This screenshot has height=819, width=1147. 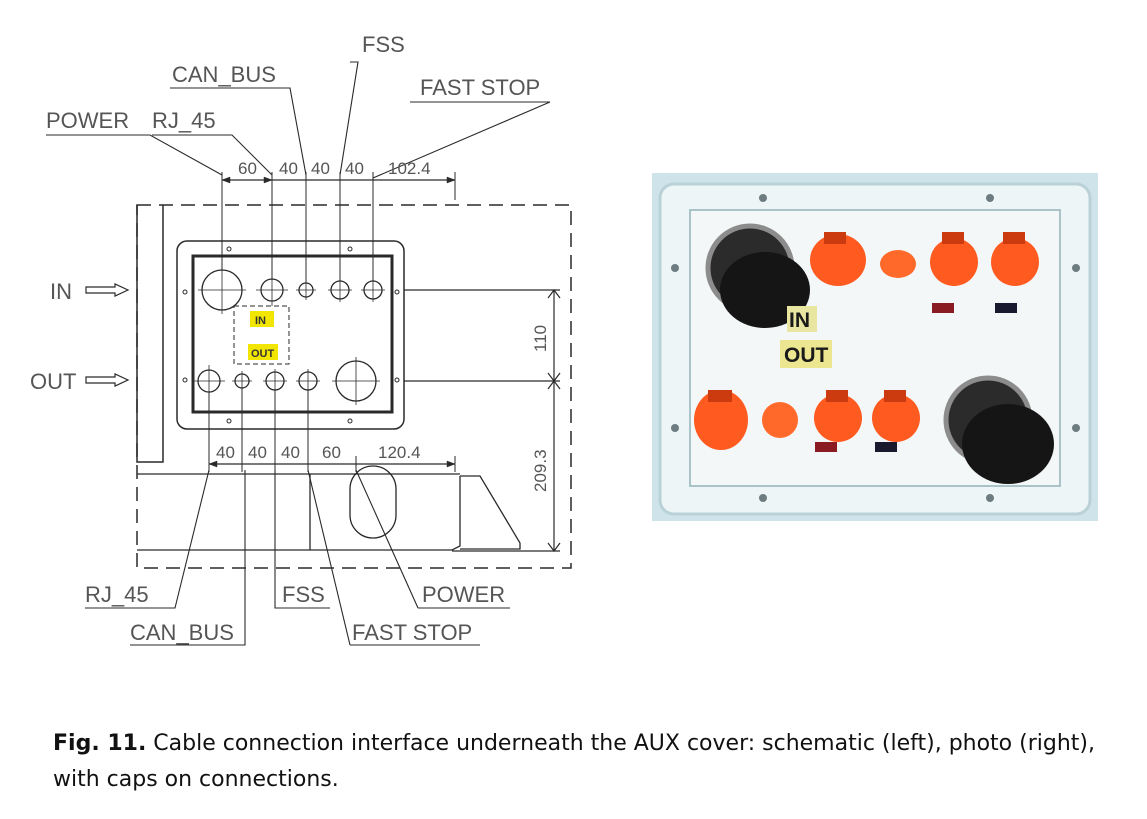 What do you see at coordinates (320, 168) in the screenshot?
I see `top-dim-3: 40` at bounding box center [320, 168].